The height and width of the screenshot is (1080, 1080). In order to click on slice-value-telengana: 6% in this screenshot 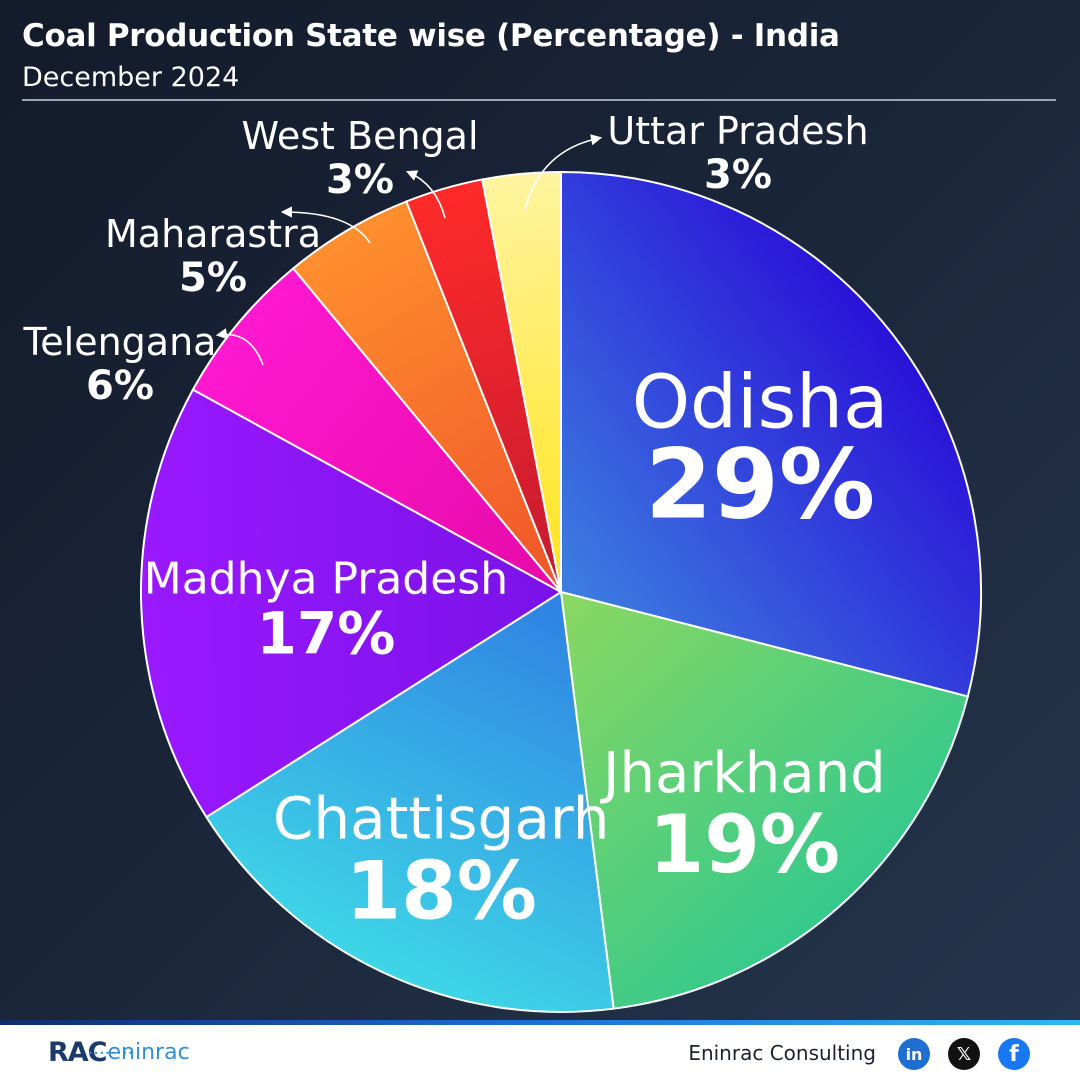, I will do `click(120, 386)`.